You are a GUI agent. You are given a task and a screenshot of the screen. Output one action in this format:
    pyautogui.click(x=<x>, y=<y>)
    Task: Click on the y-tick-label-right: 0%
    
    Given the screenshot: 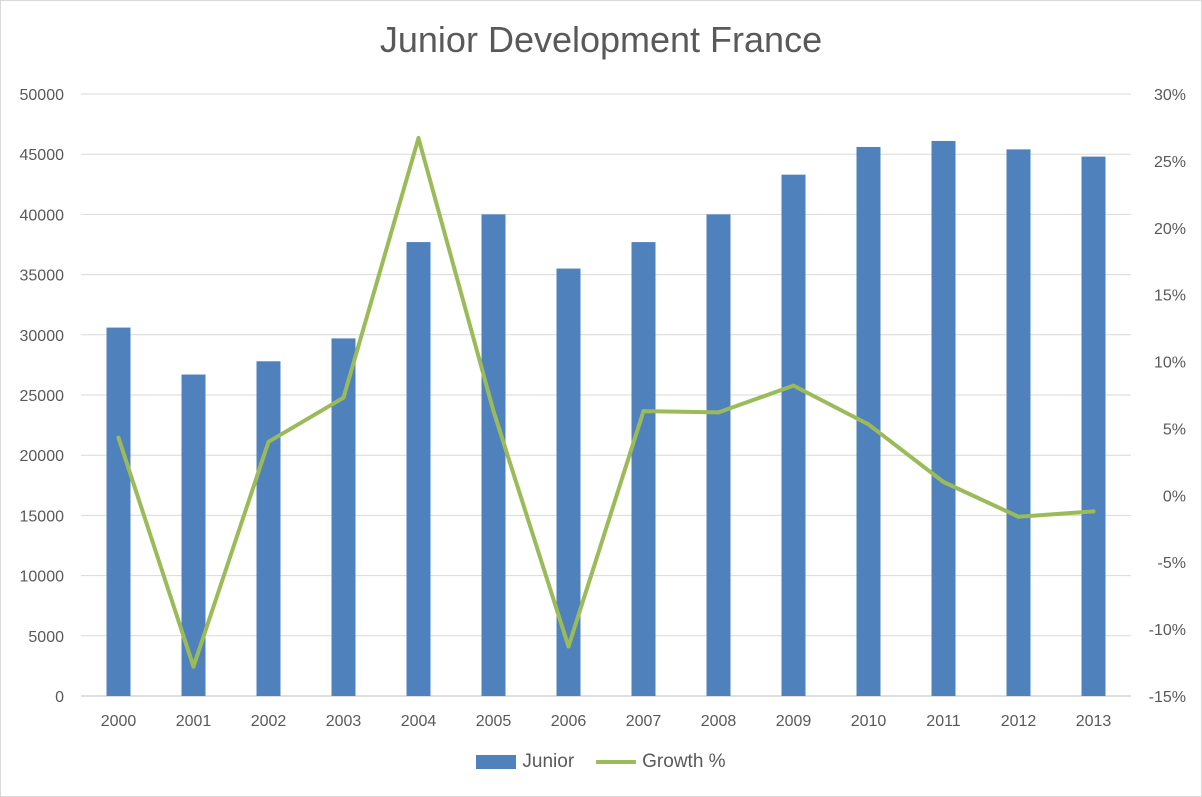 What is the action you would take?
    pyautogui.click(x=1174, y=496)
    